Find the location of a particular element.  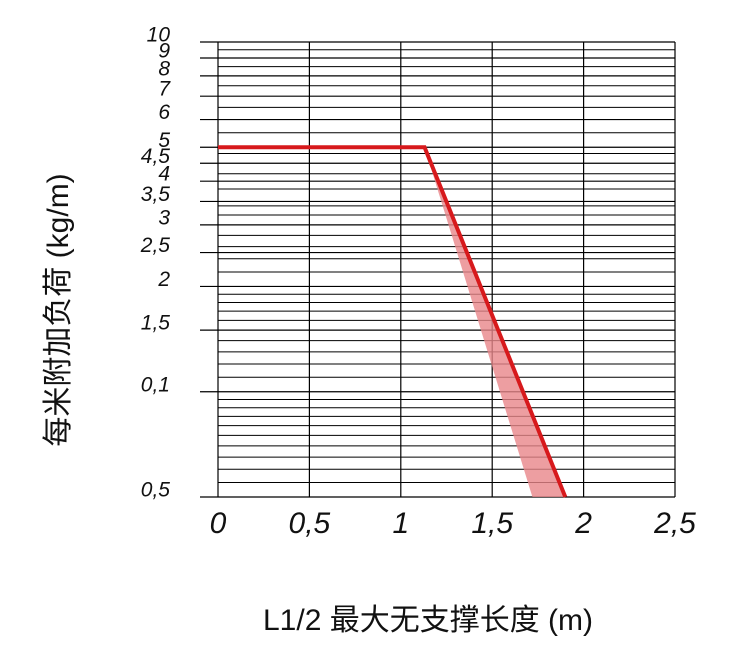

x-tick-label: 0 is located at coordinates (218, 523).